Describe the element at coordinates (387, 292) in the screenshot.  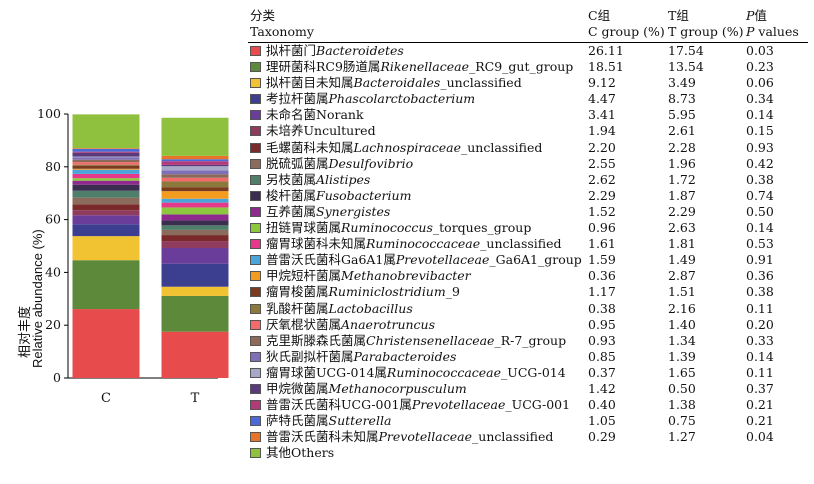
I see `taxonomy-latin: Ruminiclostridium` at that location.